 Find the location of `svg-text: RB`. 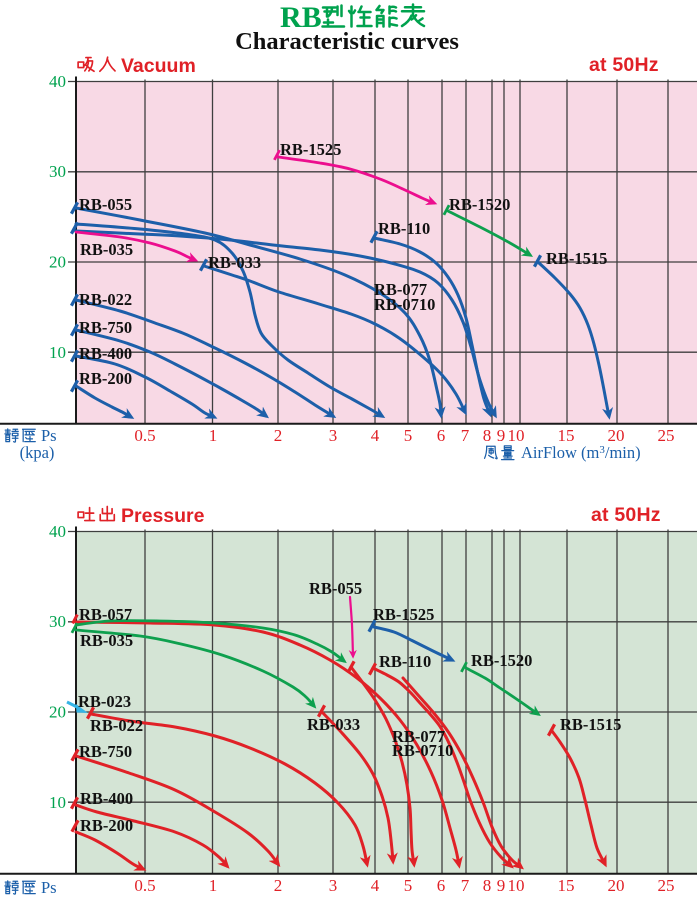

svg-text: RB is located at coordinates (301, 17).